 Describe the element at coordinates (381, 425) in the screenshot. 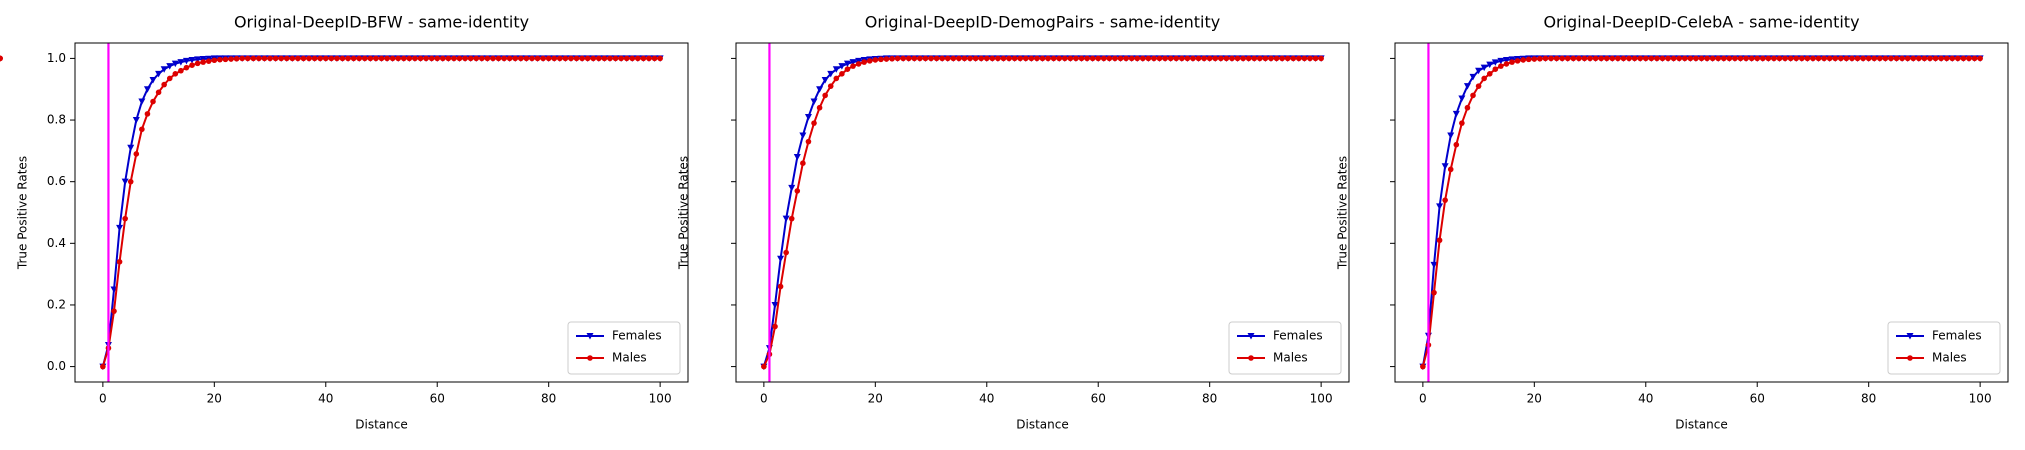

I see `x-axis-label: Distance` at that location.